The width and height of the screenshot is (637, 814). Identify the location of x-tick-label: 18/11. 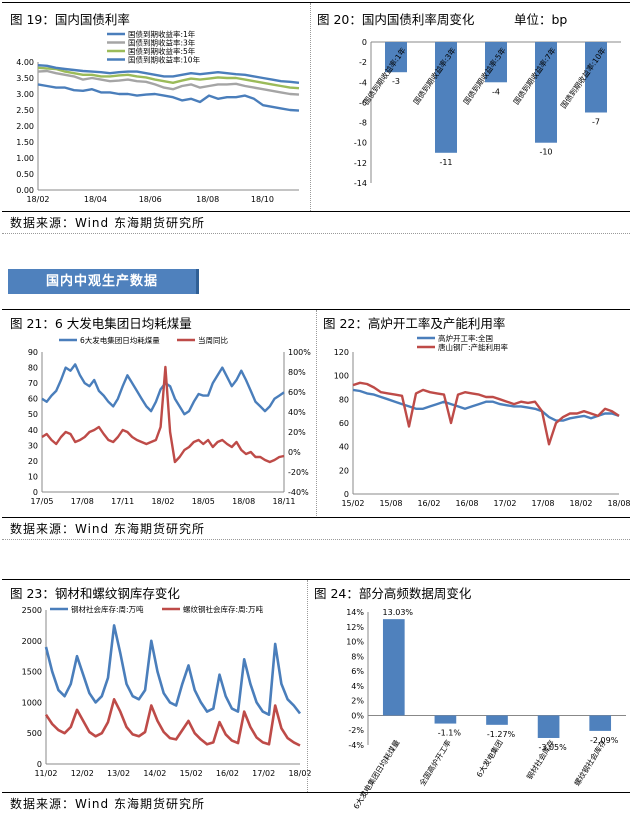
(283, 501).